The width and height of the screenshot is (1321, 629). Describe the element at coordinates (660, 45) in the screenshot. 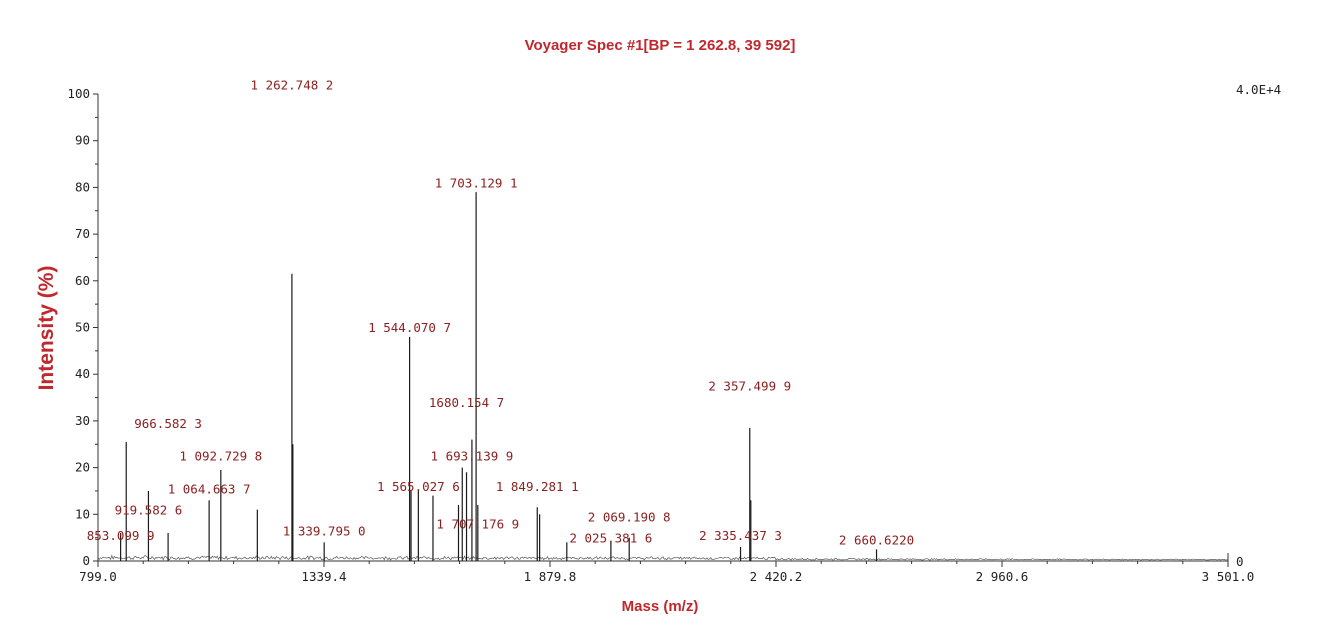

I see `chart-title: Voyager Spec #1[BP = 1 262.8, 39 592]` at that location.